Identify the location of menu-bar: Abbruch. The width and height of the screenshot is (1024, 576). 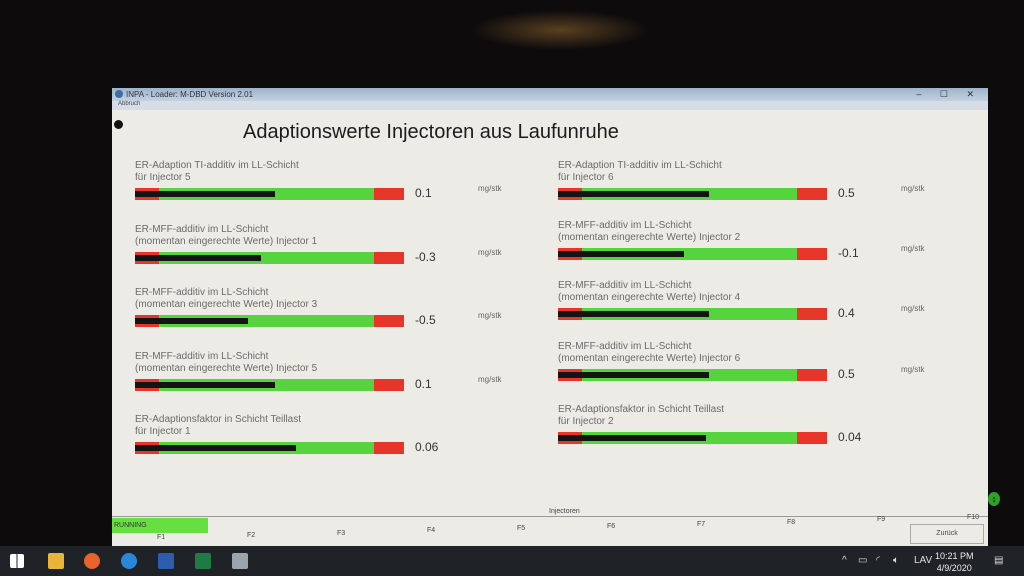
(550, 105).